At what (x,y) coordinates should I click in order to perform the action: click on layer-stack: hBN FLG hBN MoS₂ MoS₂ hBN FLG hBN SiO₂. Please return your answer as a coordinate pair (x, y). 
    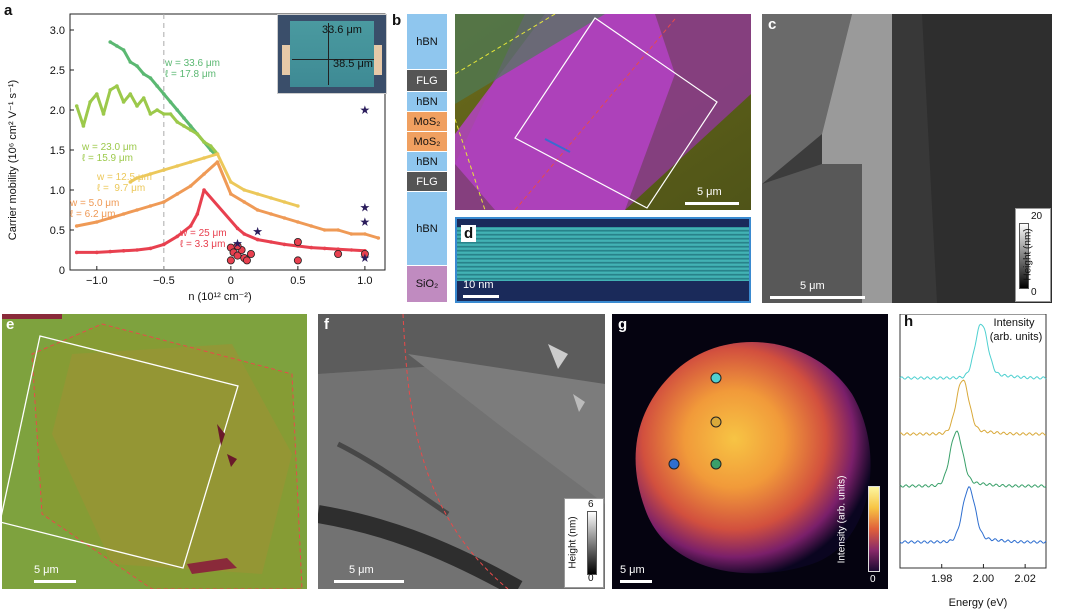
    Looking at the image, I should click on (427, 158).